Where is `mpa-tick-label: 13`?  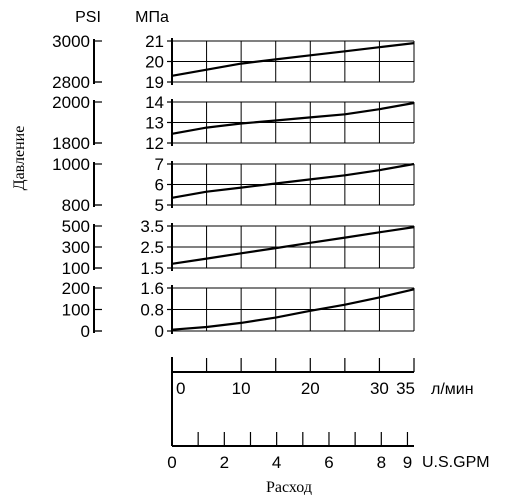 mpa-tick-label: 13 is located at coordinates (154, 123).